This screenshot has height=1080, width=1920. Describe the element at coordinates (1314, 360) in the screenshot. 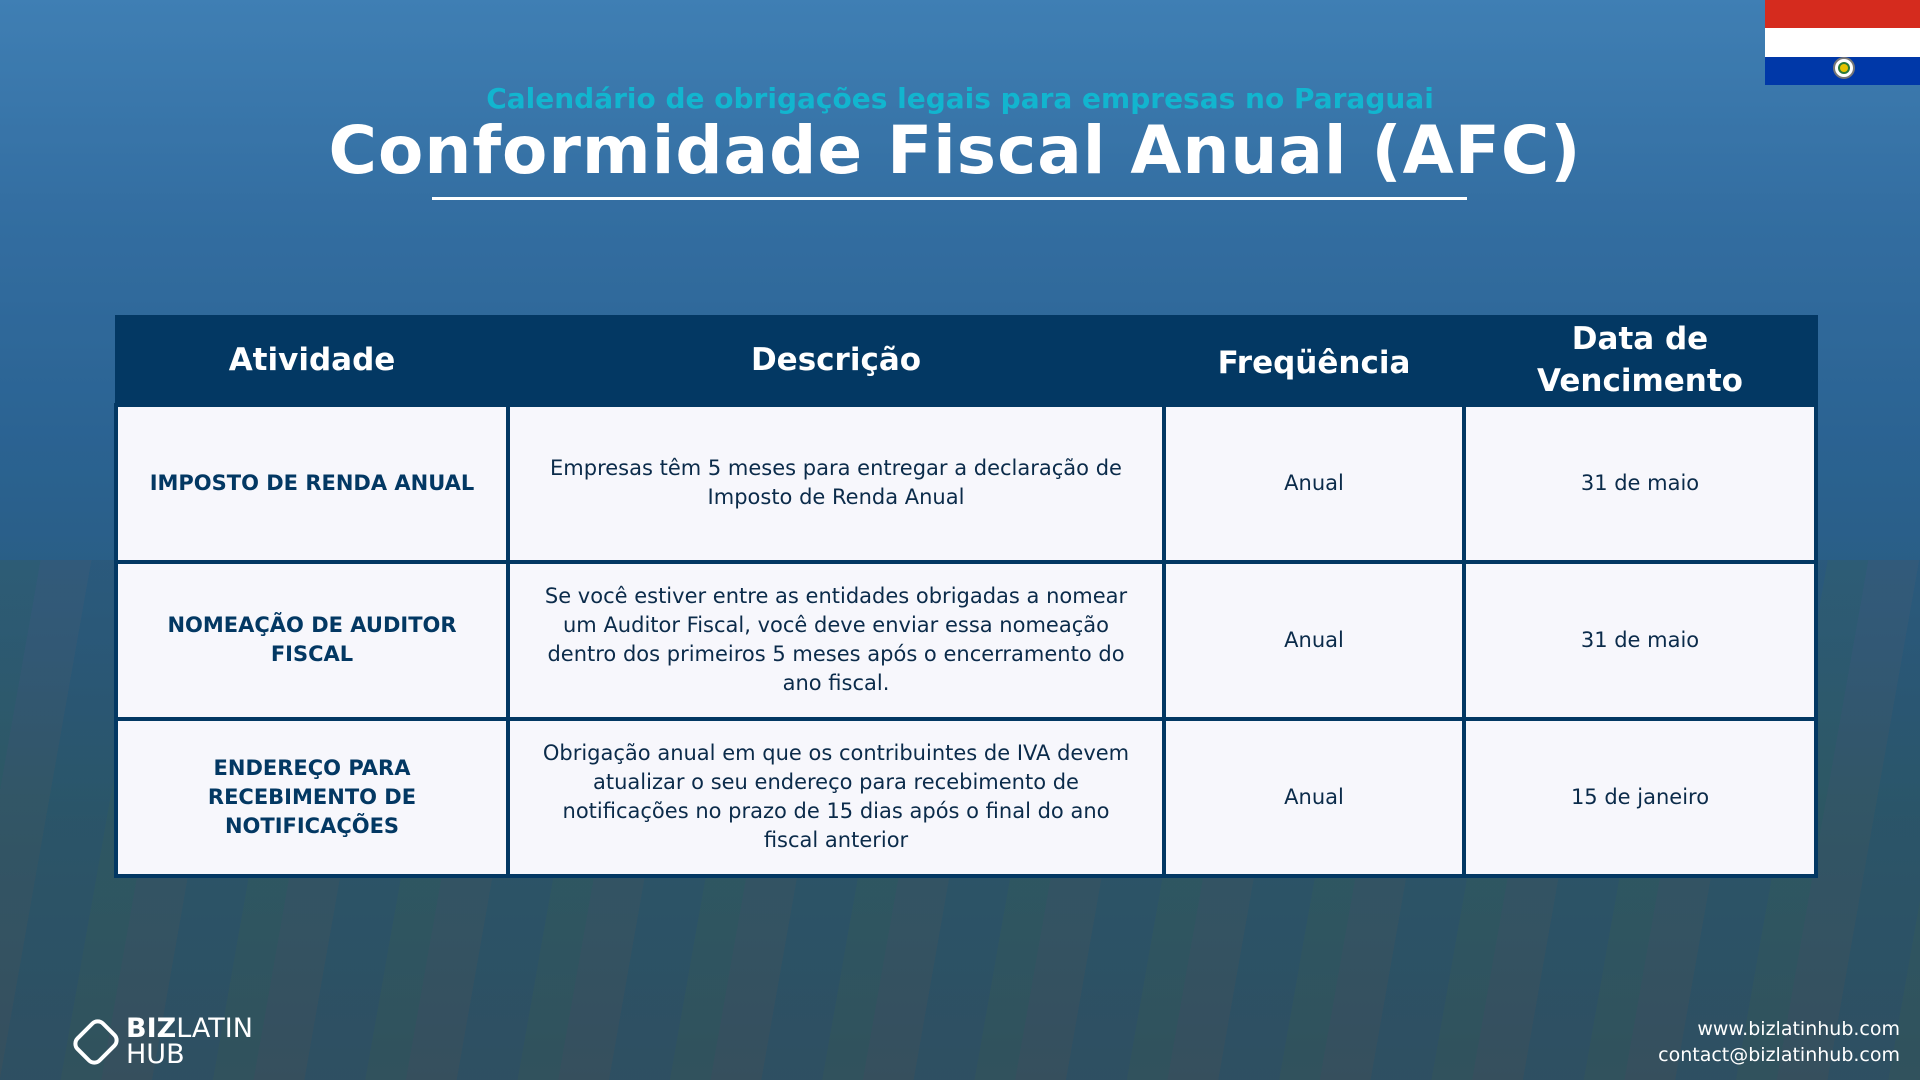

I see `column-header-frequency: Freqüência` at that location.